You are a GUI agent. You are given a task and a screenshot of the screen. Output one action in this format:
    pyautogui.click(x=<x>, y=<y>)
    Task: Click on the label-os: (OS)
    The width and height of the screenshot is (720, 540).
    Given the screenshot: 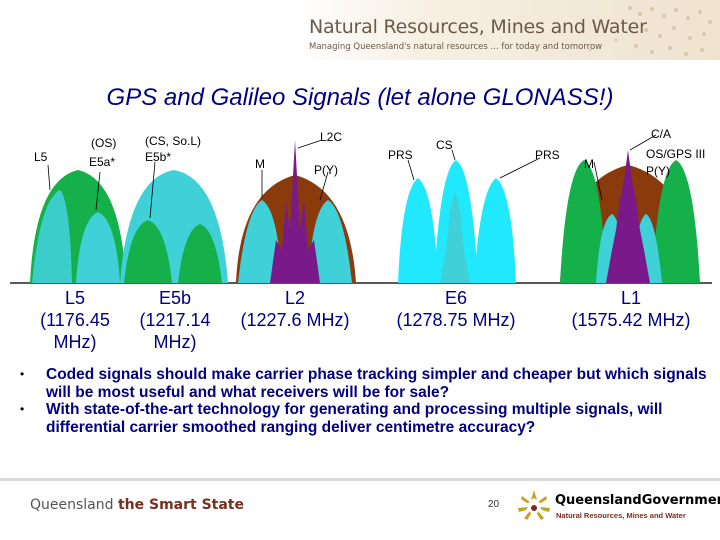 What is the action you would take?
    pyautogui.click(x=104, y=143)
    